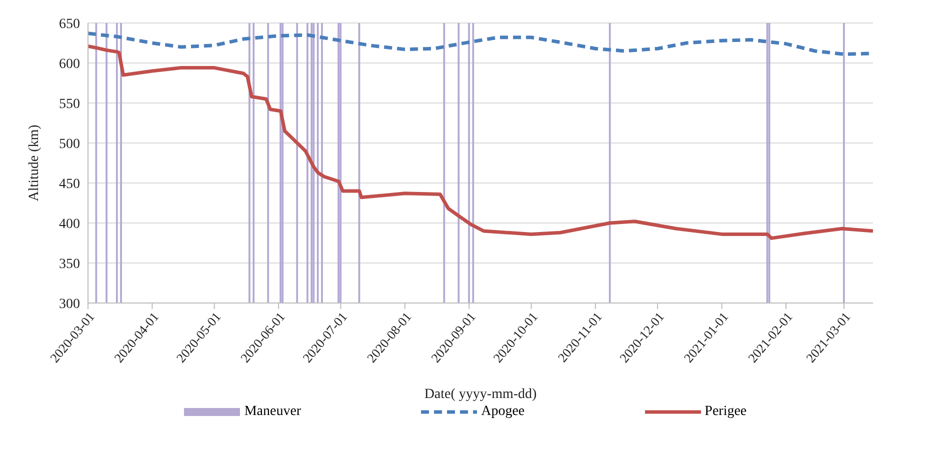  Describe the element at coordinates (69, 224) in the screenshot. I see `y-tick-label: 400` at that location.